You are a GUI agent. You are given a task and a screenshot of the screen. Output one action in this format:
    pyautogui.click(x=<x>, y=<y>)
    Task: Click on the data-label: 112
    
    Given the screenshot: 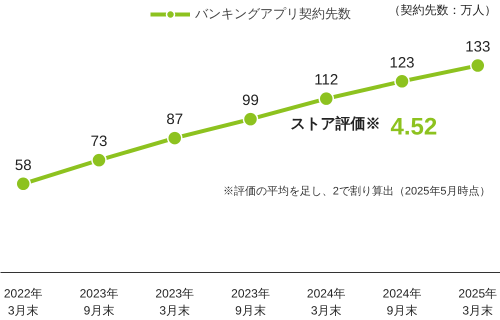 What is the action you would take?
    pyautogui.click(x=326, y=80)
    